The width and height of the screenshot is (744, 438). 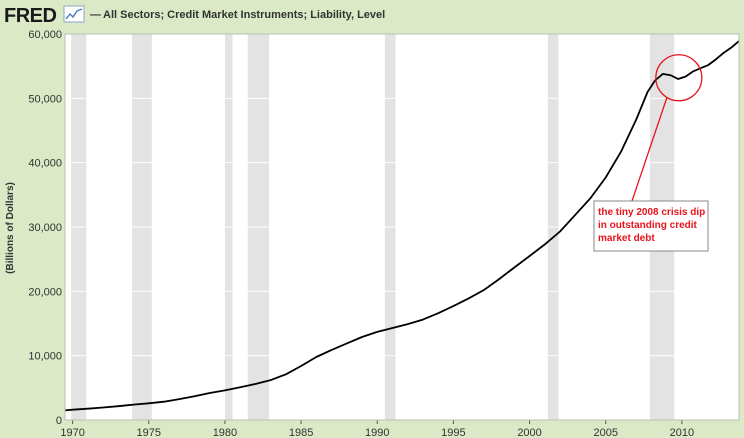 What do you see at coordinates (45, 357) in the screenshot?
I see `y-tick-label: 10,000` at bounding box center [45, 357].